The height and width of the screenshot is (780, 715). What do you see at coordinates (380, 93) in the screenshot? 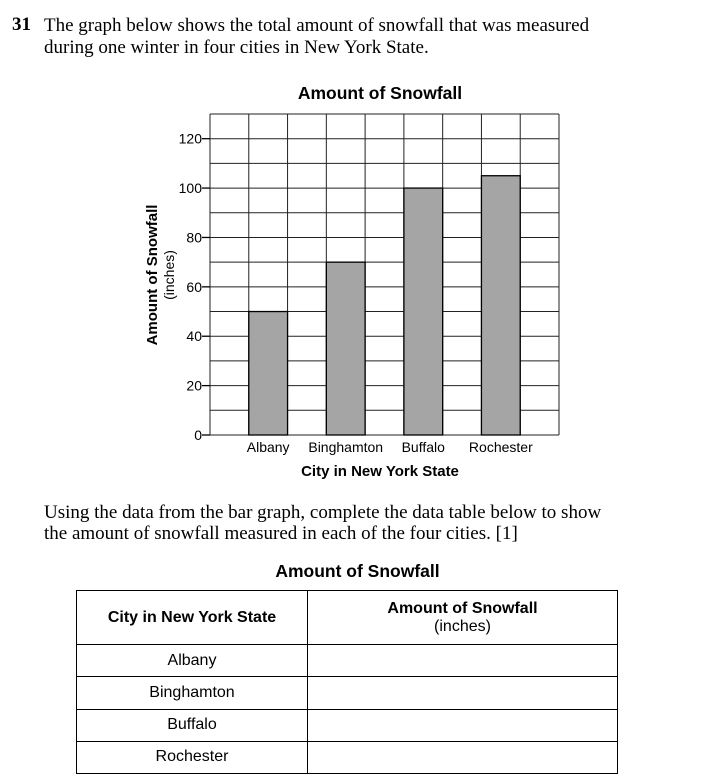
I see `chart-title: Amount of Snowfall` at bounding box center [380, 93].